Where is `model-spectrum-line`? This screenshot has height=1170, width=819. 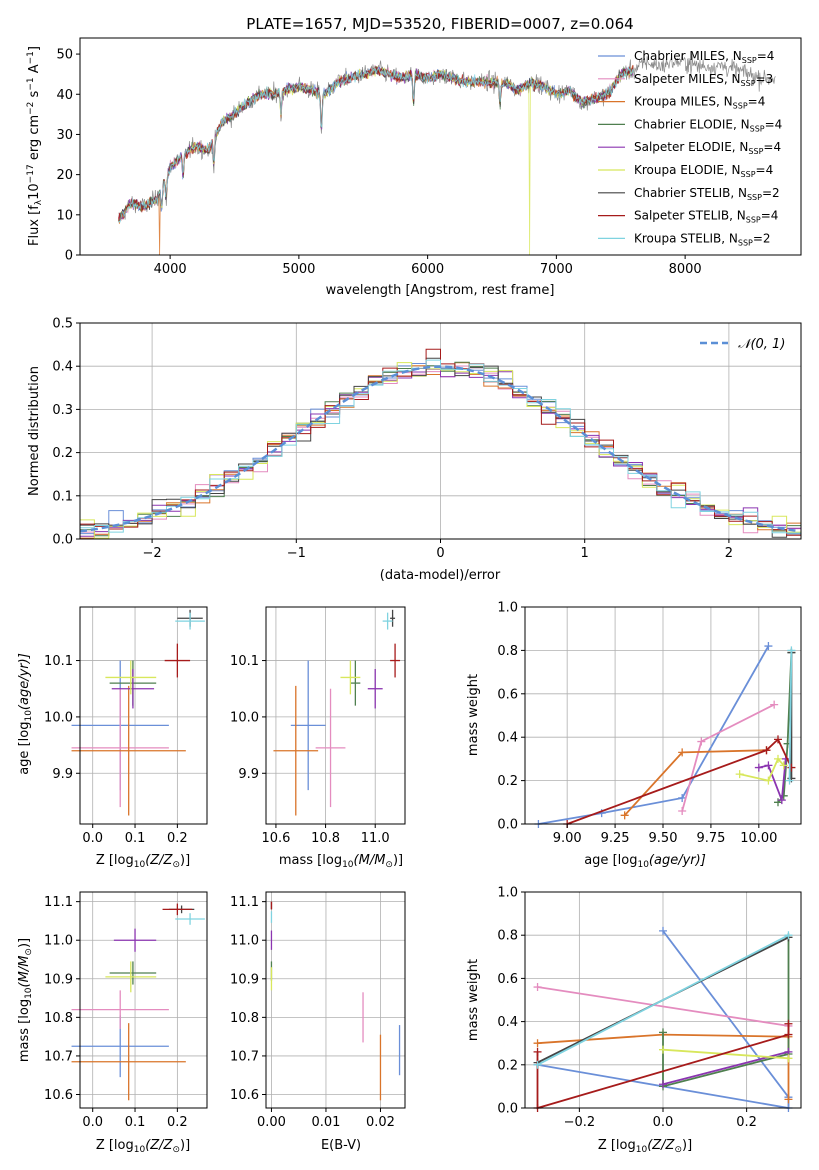
model-spectrum-line is located at coordinates (376, 144).